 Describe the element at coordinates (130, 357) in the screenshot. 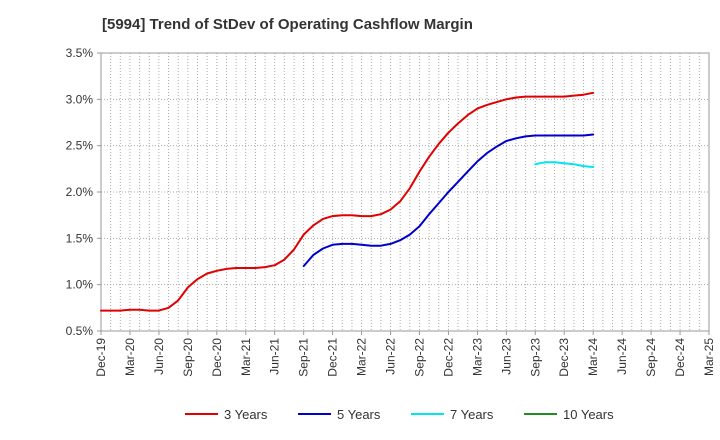

I see `x-tick-label: Mar-20` at that location.